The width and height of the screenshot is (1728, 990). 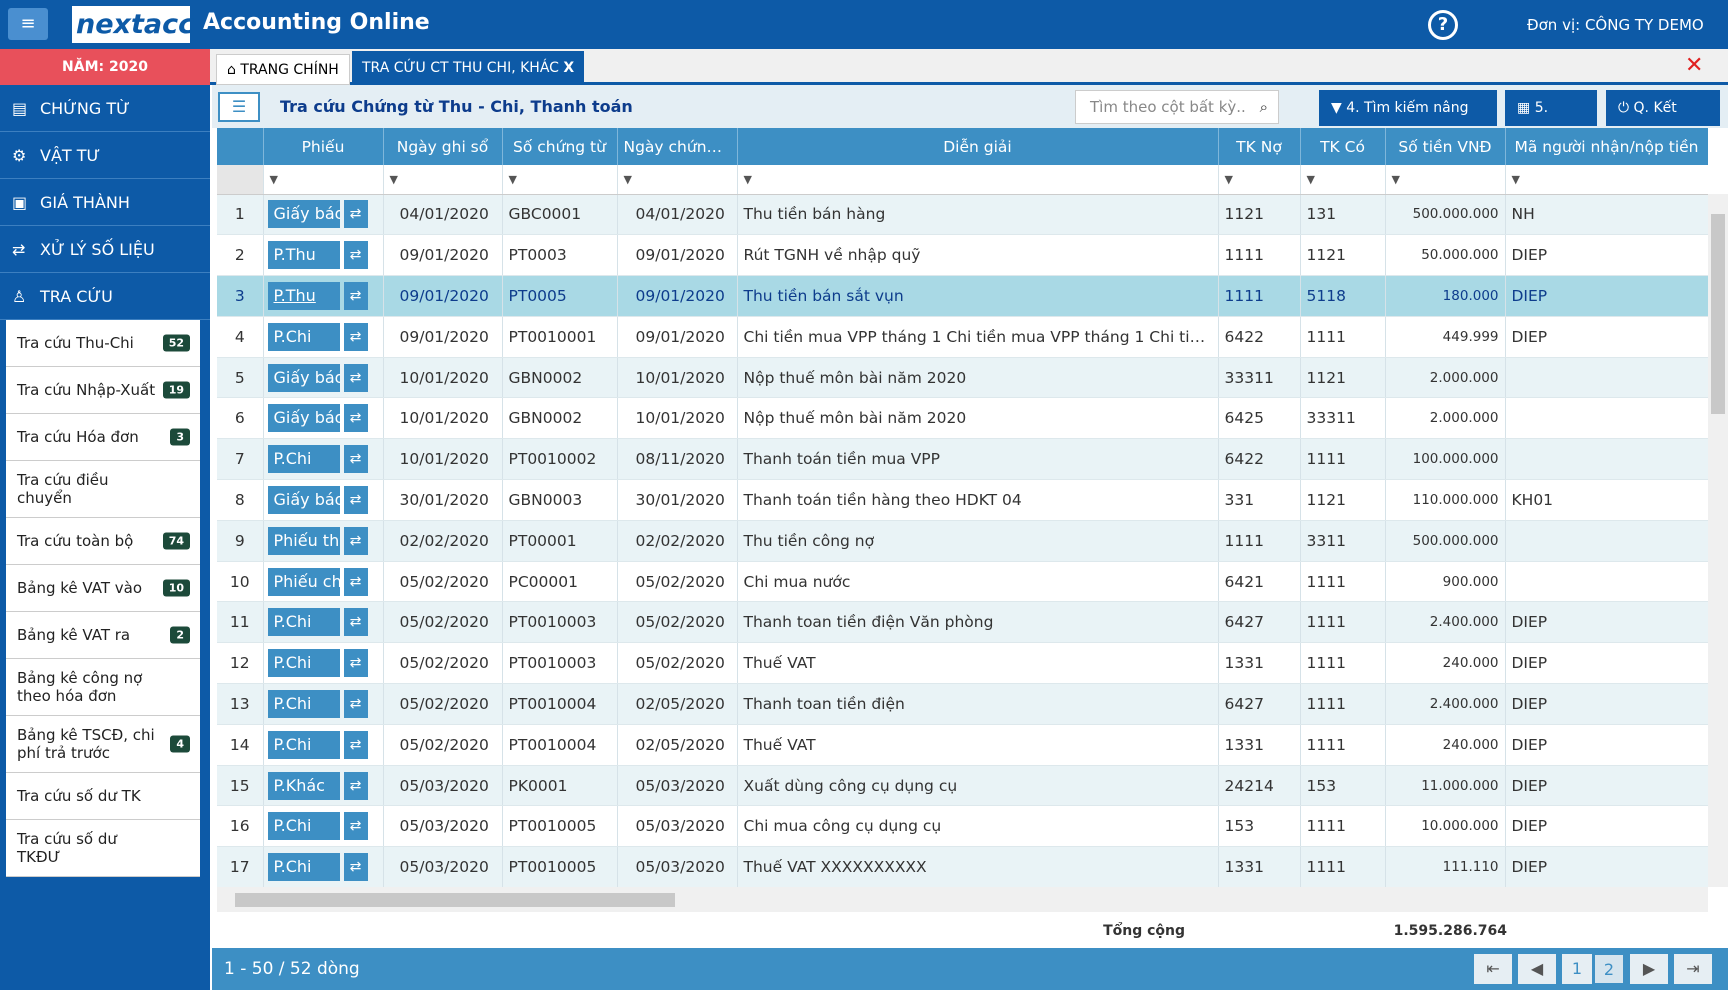 What do you see at coordinates (103, 343) in the screenshot?
I see `submenu-item: Tra cứu Thu-Chi 52` at bounding box center [103, 343].